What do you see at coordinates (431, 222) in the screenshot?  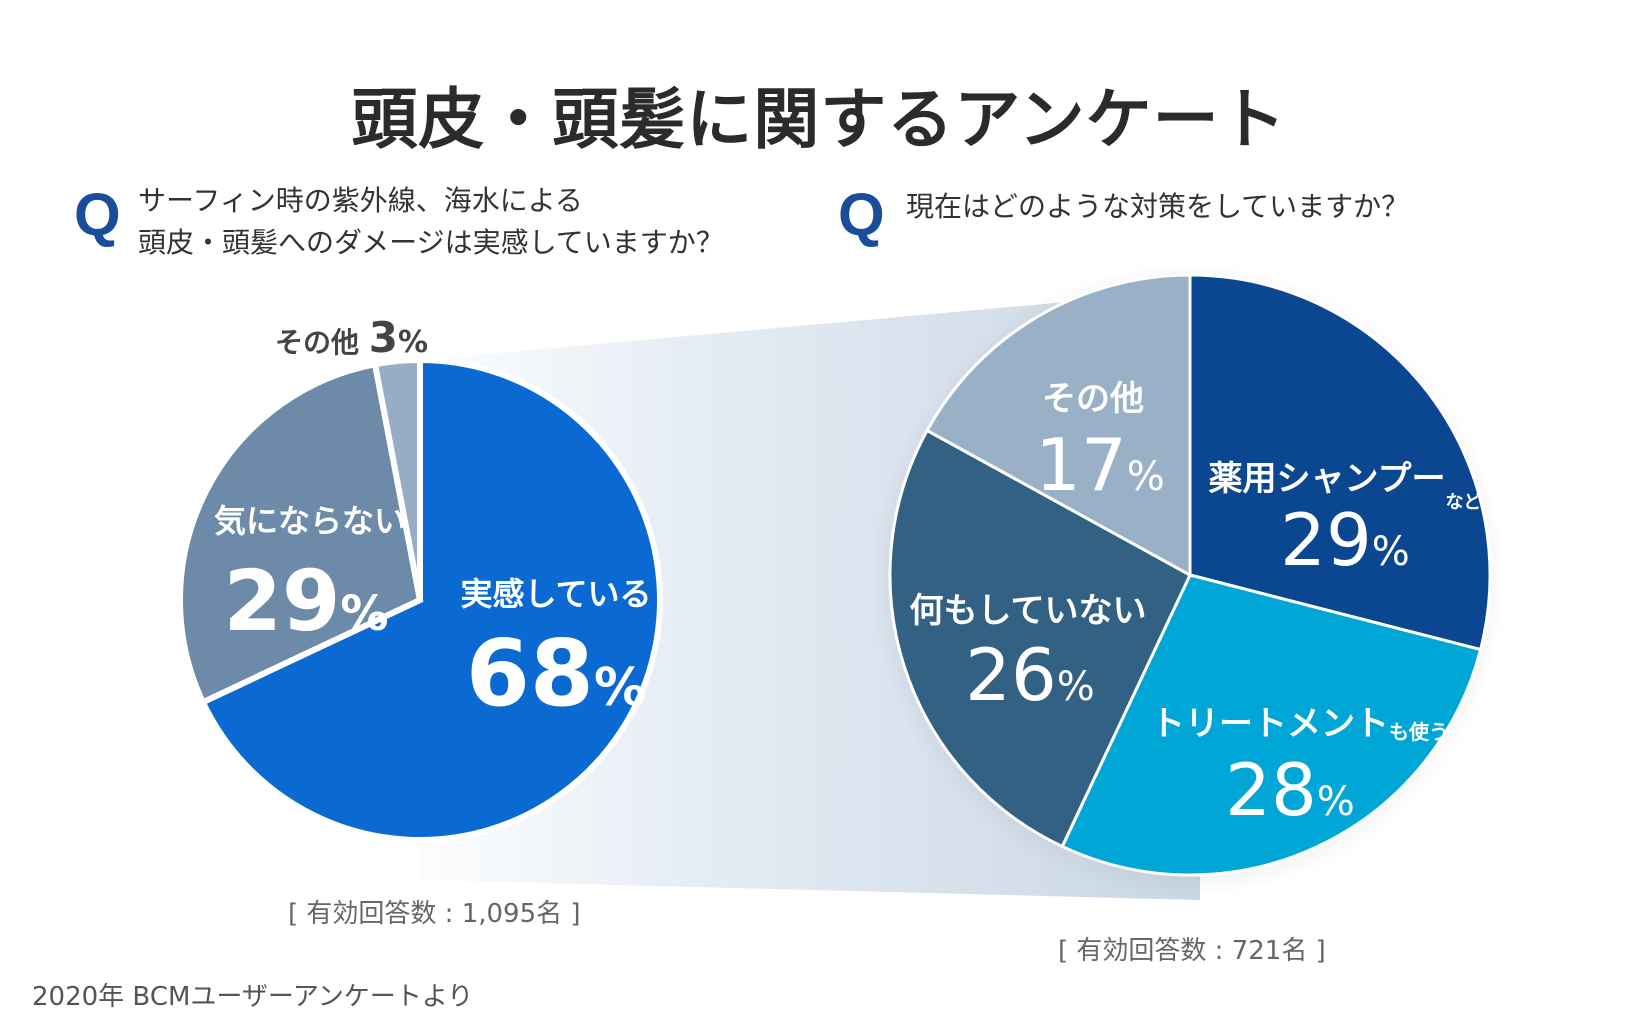 I see `q1-text: サーフィン時の紫外線、海水による 頭皮・頭髪へのダメージは実感していますか？` at bounding box center [431, 222].